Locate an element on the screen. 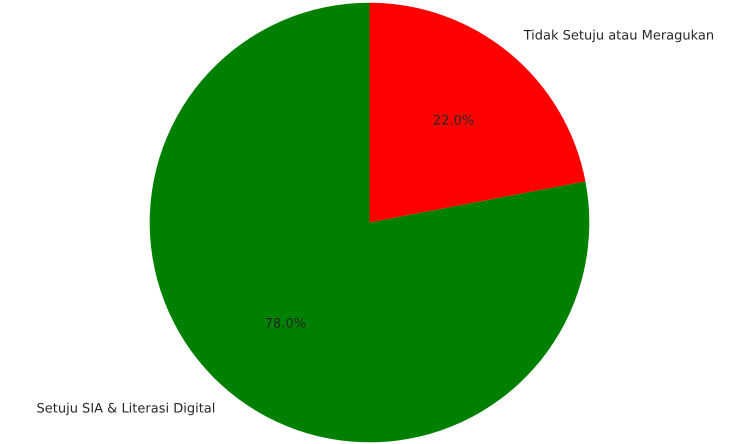 The image size is (738, 444). data-label: 22.0% is located at coordinates (453, 120).